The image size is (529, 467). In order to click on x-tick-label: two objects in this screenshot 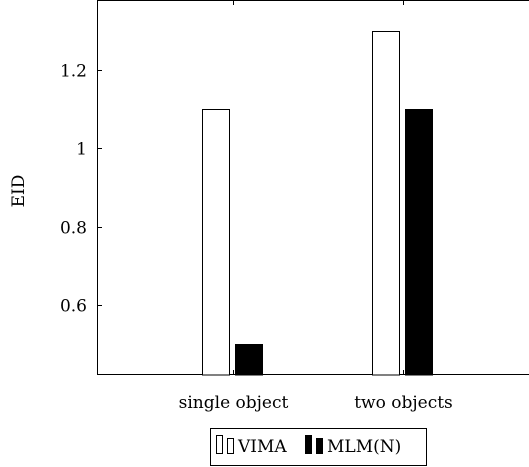, I will do `click(403, 403)`.